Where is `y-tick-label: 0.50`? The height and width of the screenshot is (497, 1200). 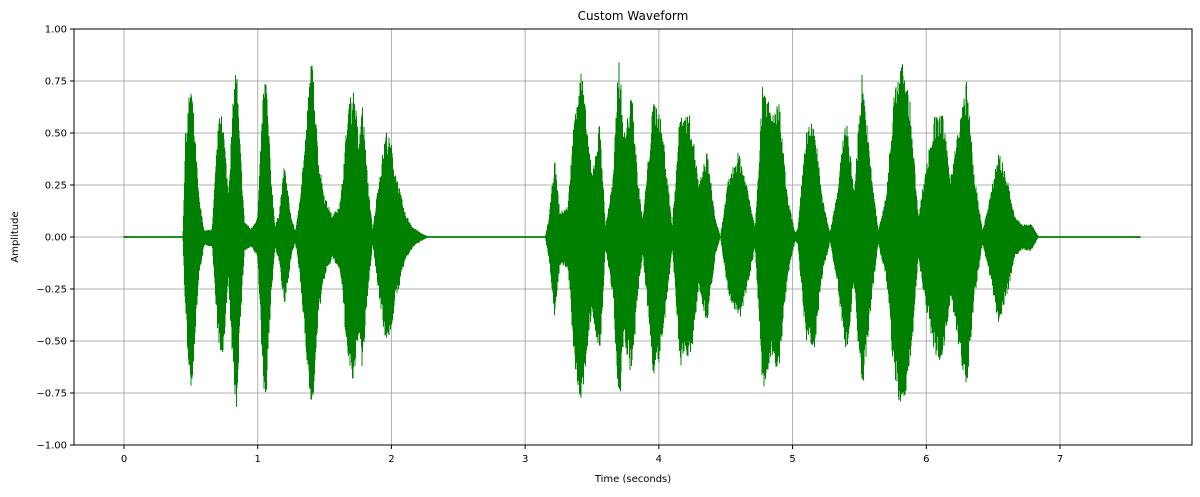
y-tick-label: 0.50 is located at coordinates (56, 134).